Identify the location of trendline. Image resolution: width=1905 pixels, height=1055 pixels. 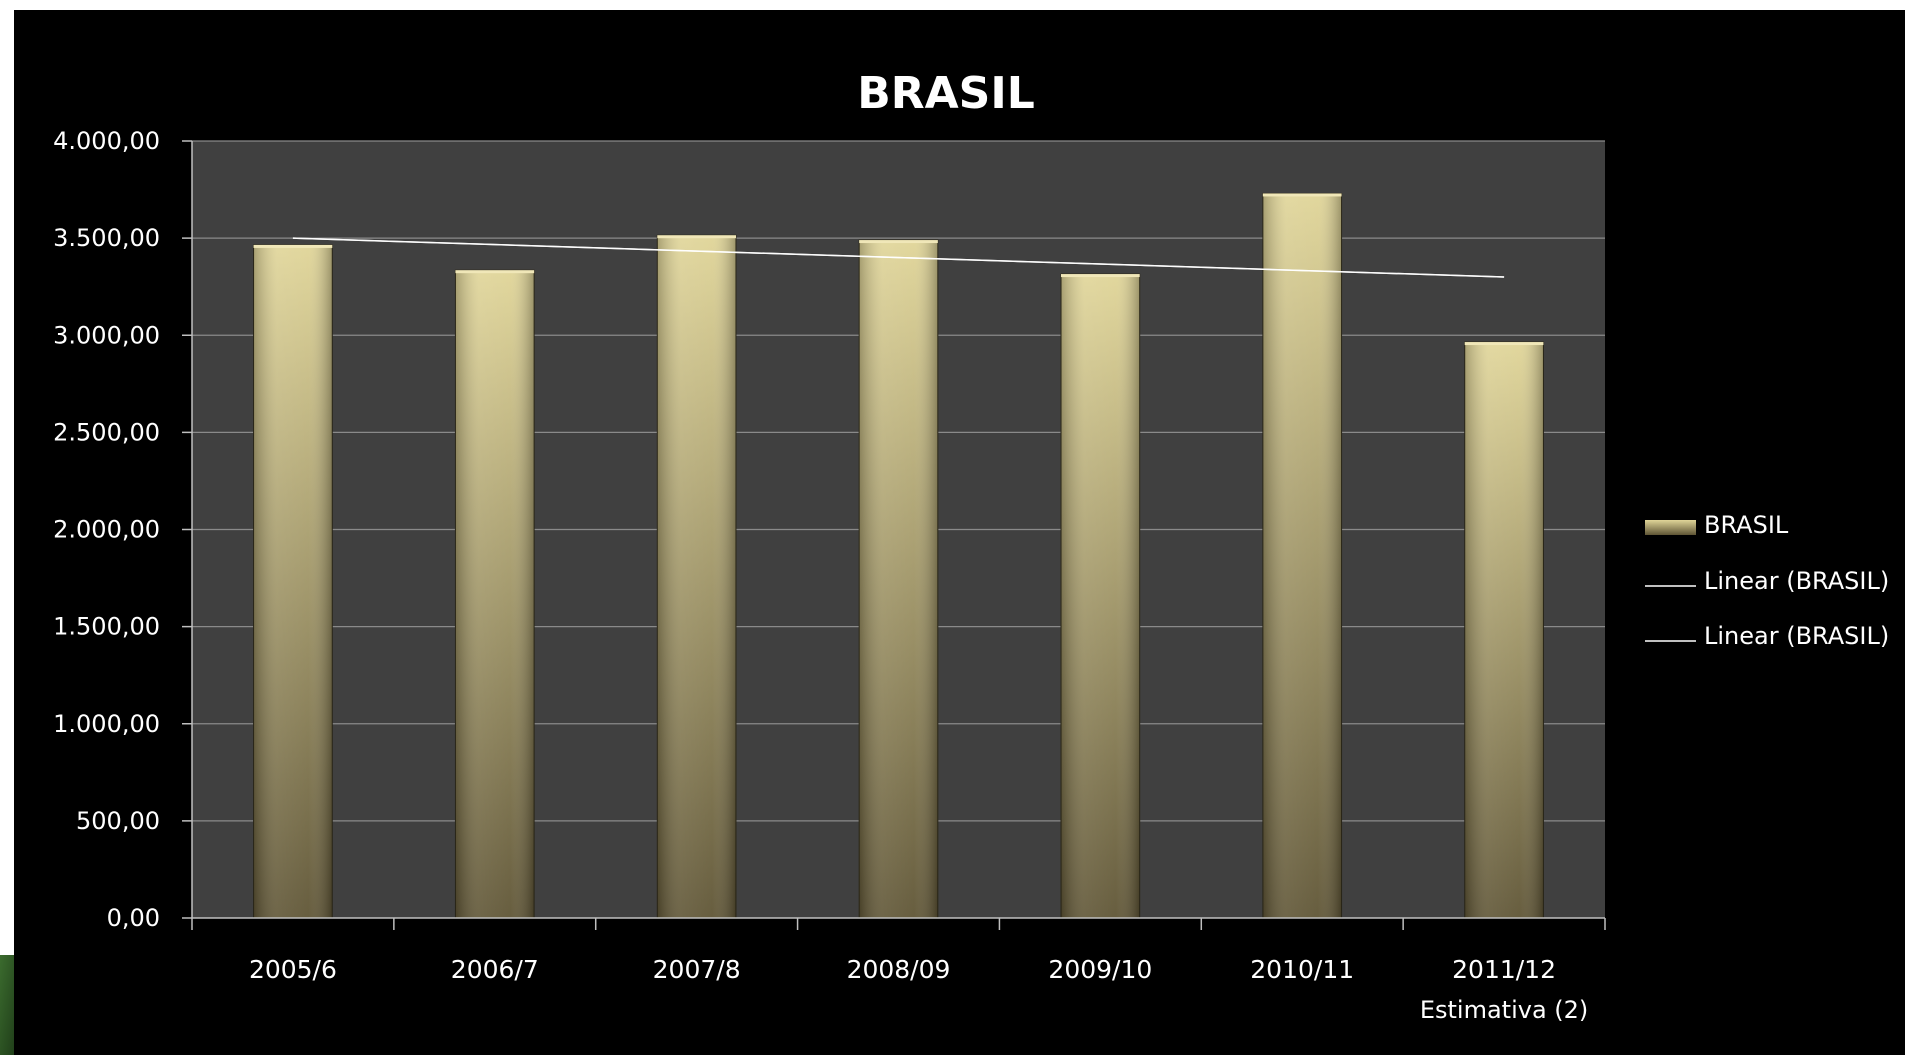
(898, 257).